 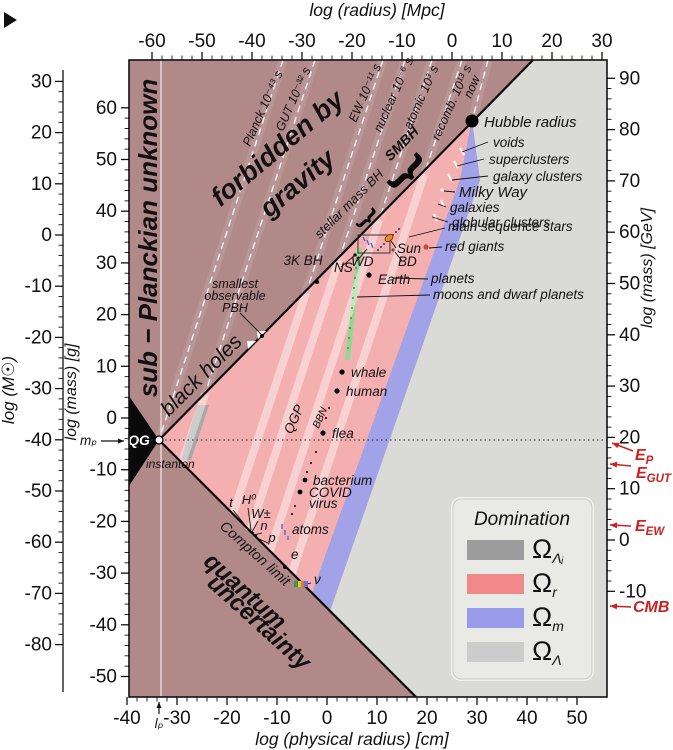 I want to click on epoch-line-ew-10-s, so click(x=344, y=176).